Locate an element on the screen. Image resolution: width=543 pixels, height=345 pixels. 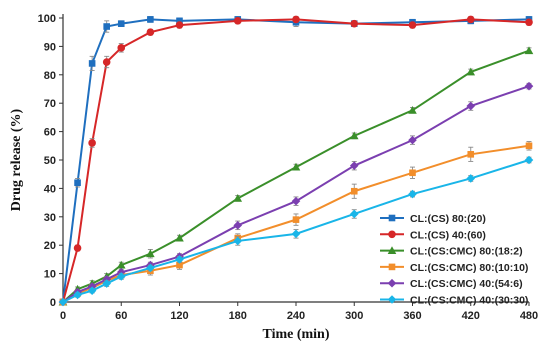
legend-item: CL:(CS:CMC) 40:(30:30) is located at coordinates (454, 301).